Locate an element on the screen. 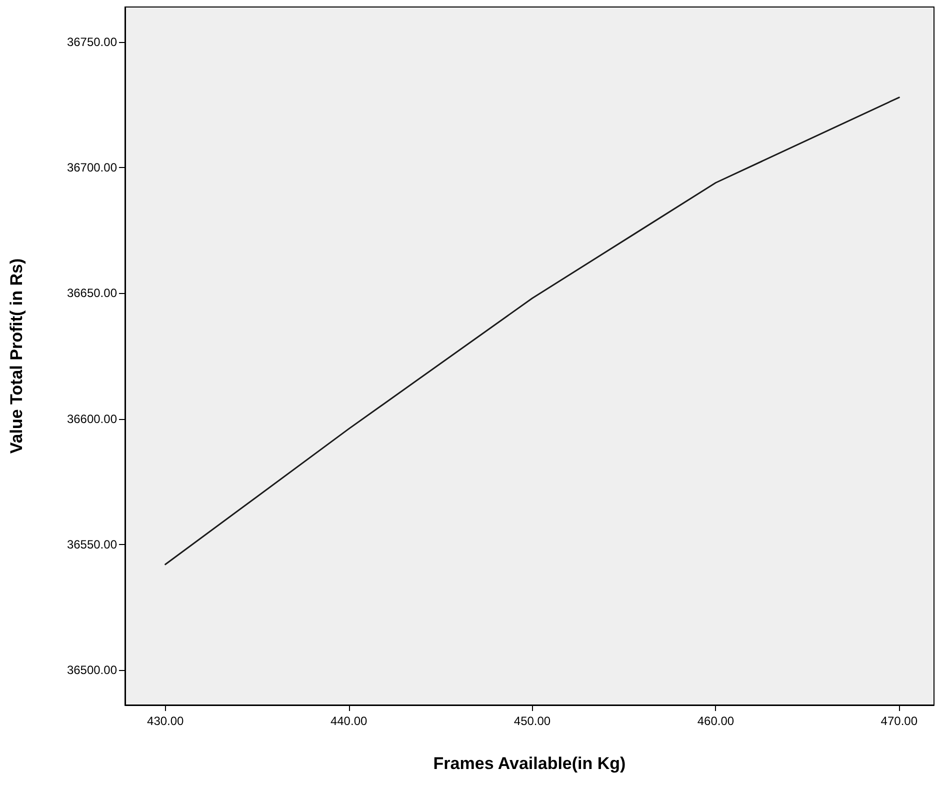  y-tick-label: 36550.00 is located at coordinates (92, 544).